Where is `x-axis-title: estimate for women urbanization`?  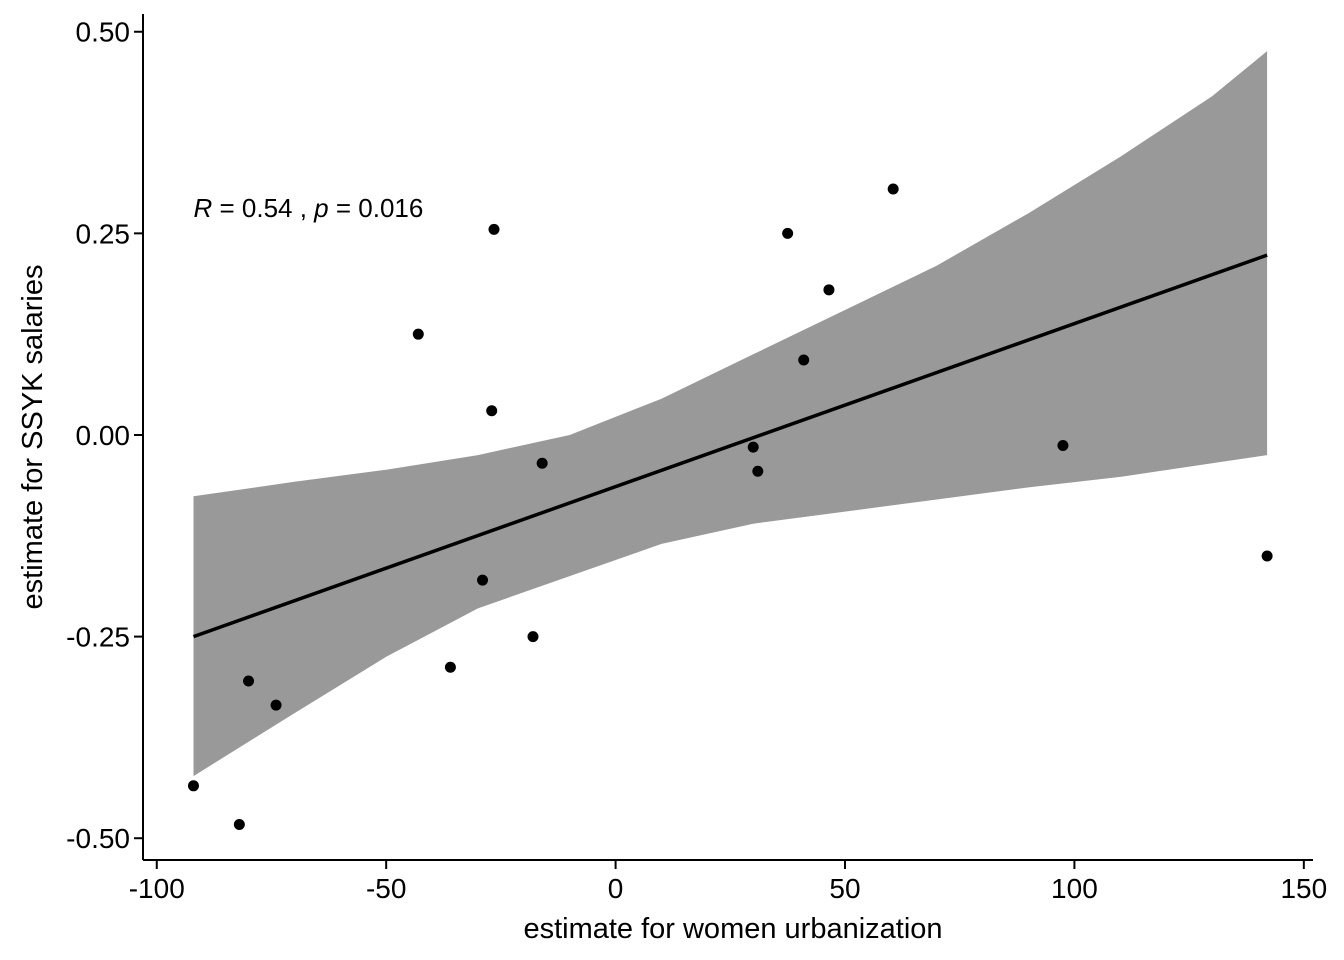
x-axis-title: estimate for women urbanization is located at coordinates (732, 929).